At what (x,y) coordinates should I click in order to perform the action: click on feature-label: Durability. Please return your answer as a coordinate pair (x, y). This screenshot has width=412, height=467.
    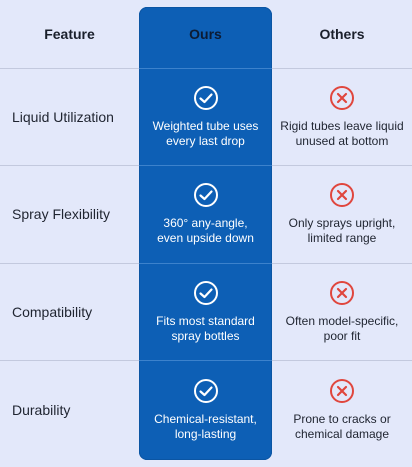
    Looking at the image, I should click on (41, 410).